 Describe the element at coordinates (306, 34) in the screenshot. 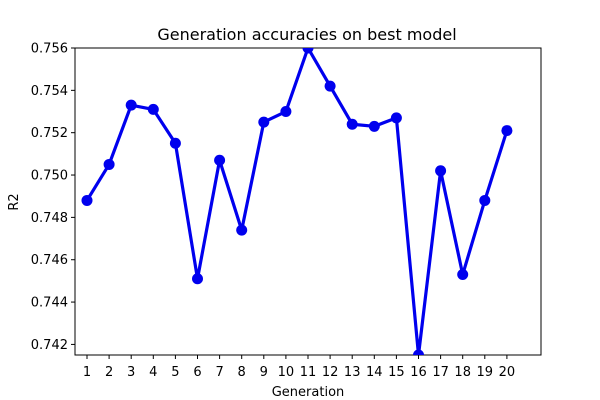

I see `chart-title: Generation accuracies on best model` at that location.